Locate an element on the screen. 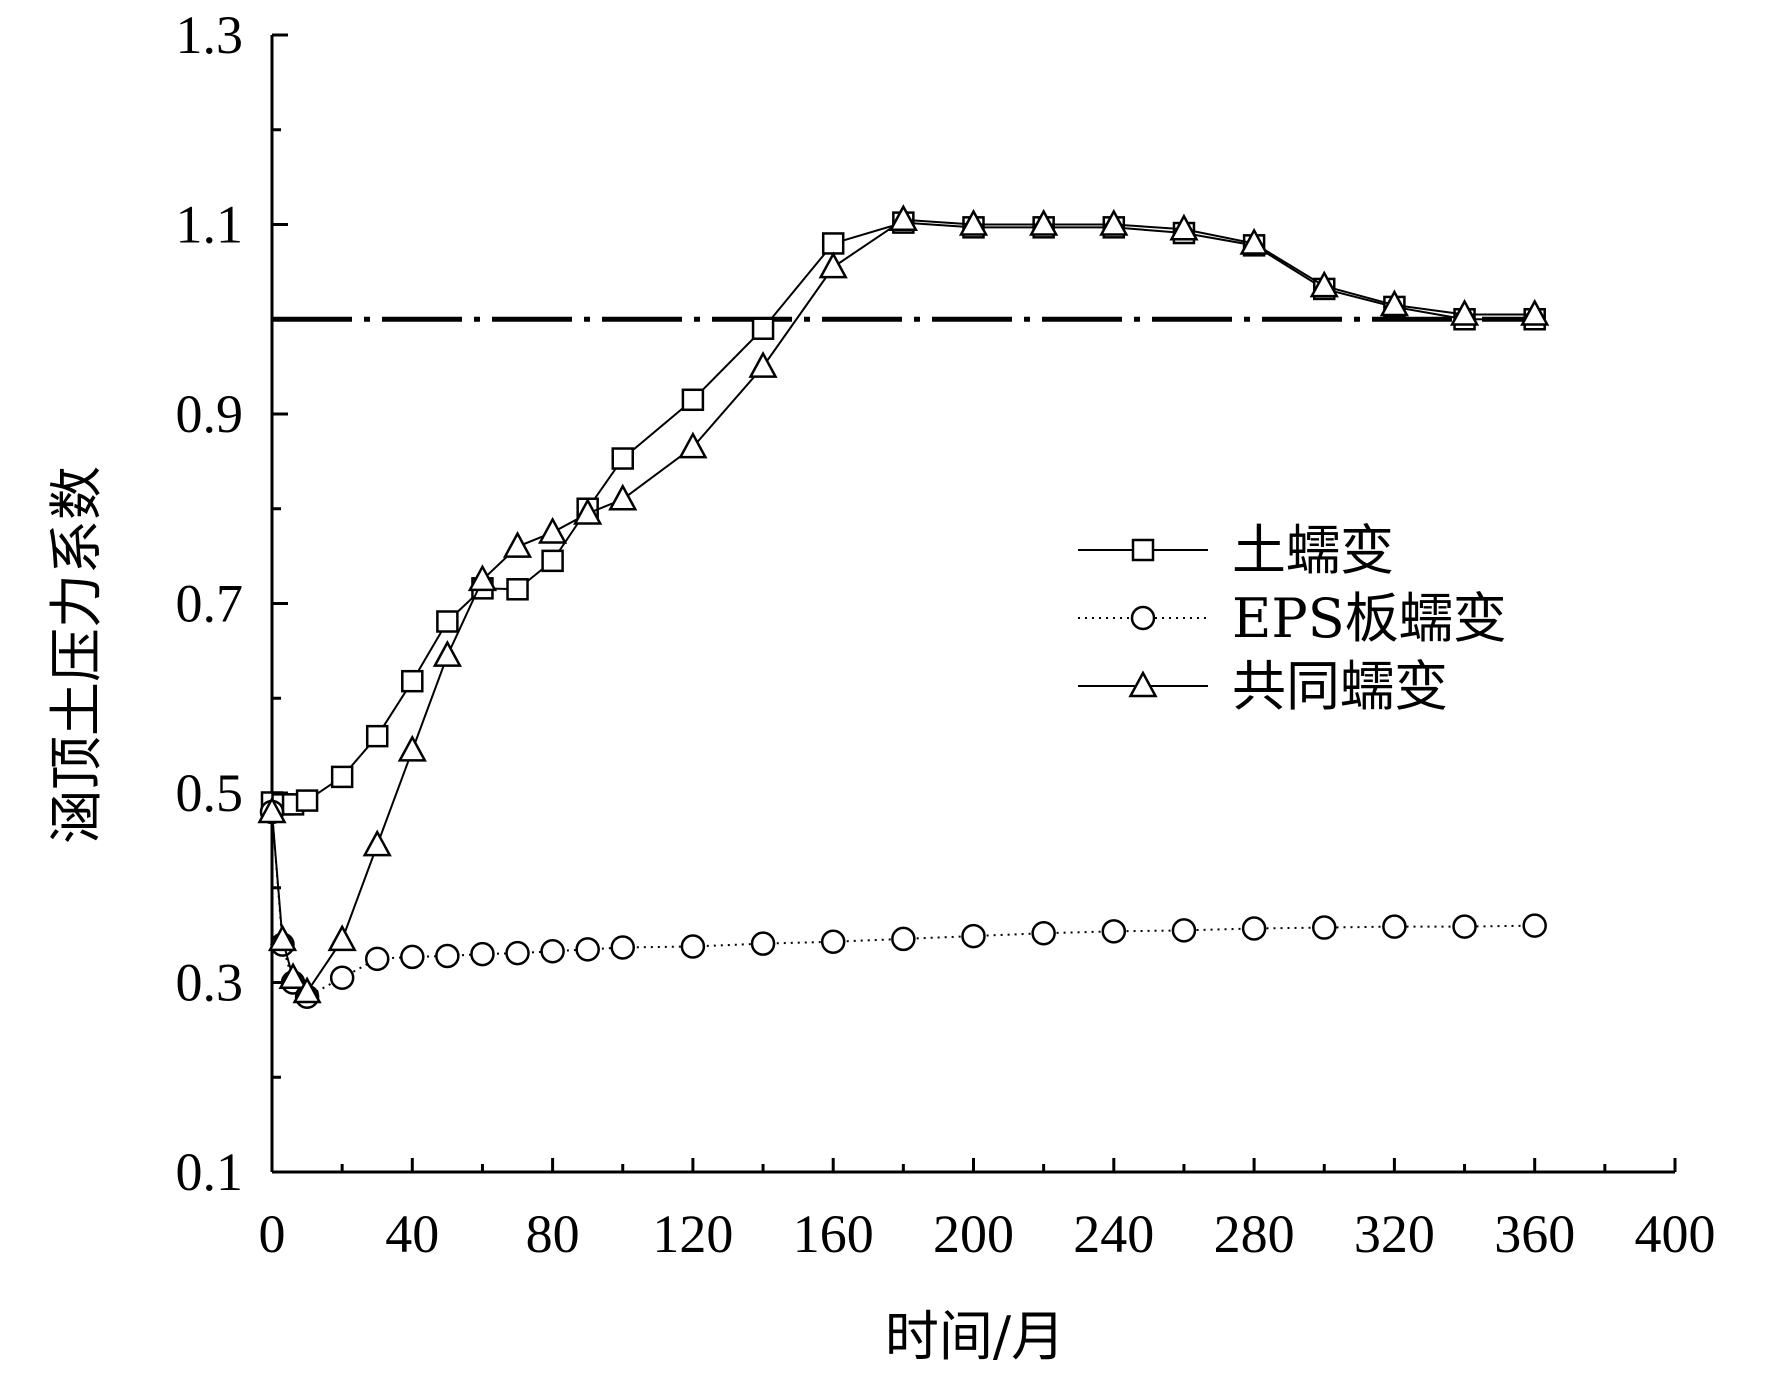  y-tick-label: 1.3 is located at coordinates (210, 35).